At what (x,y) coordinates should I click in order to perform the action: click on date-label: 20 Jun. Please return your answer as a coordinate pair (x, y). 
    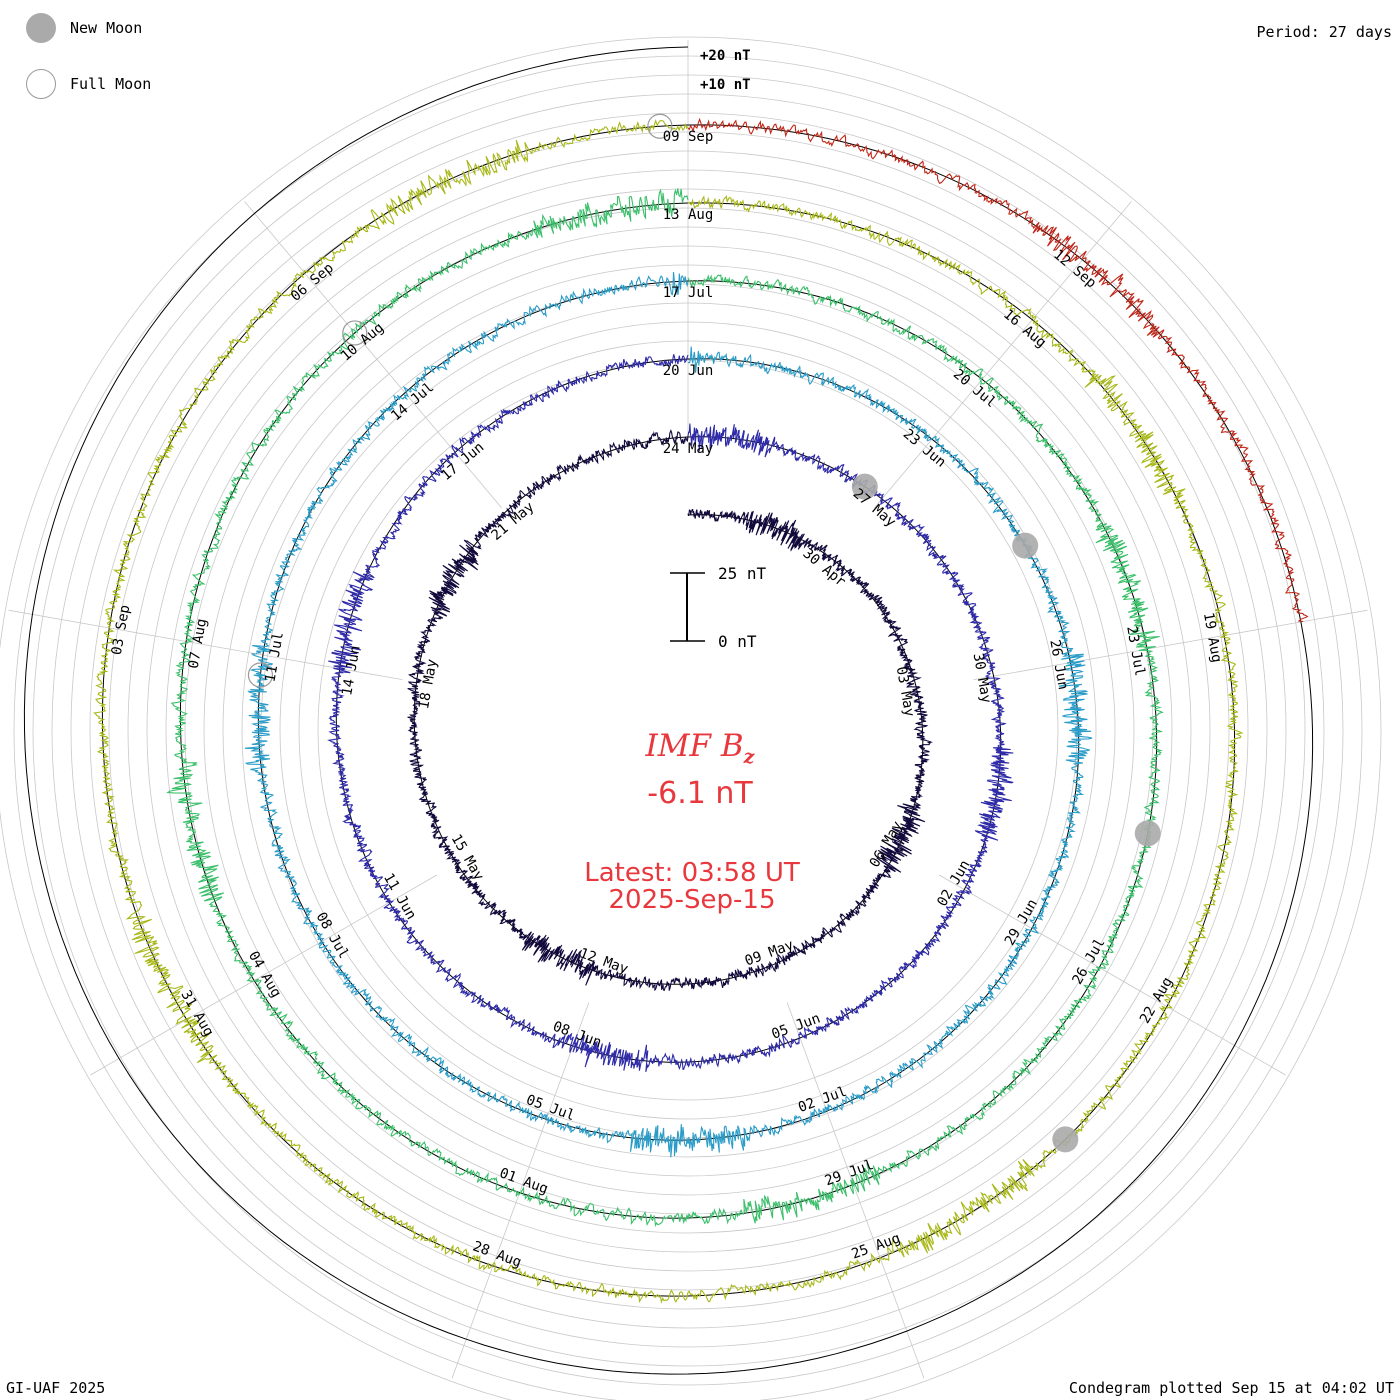
    Looking at the image, I should click on (688, 371).